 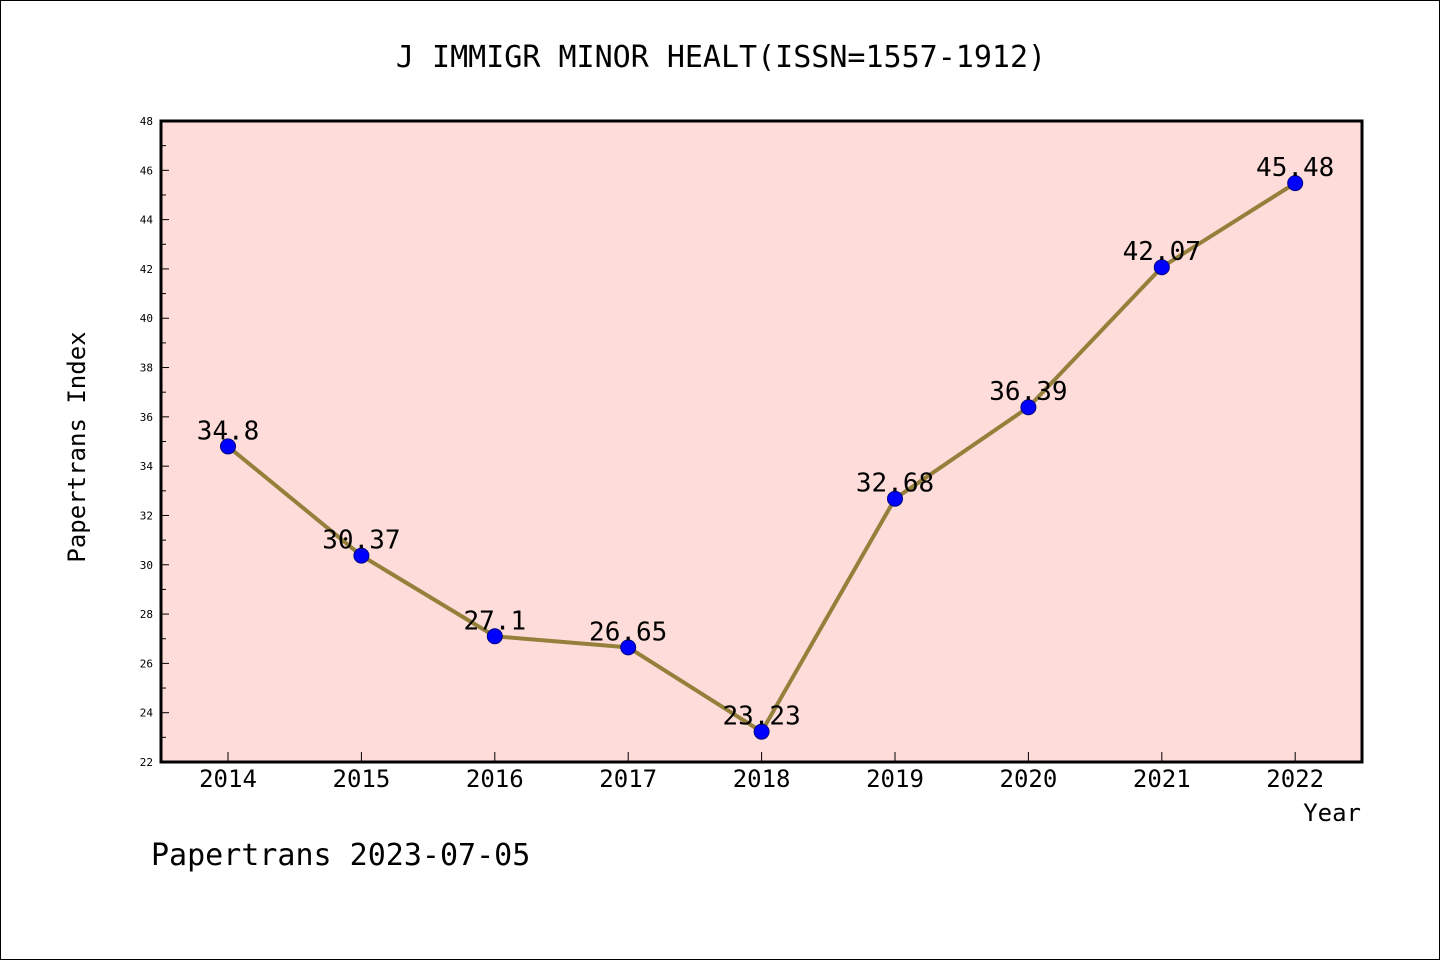 I want to click on chart-title: J IMMIGR MINOR HEALT(ISSN=1557-1912), so click(x=721, y=57).